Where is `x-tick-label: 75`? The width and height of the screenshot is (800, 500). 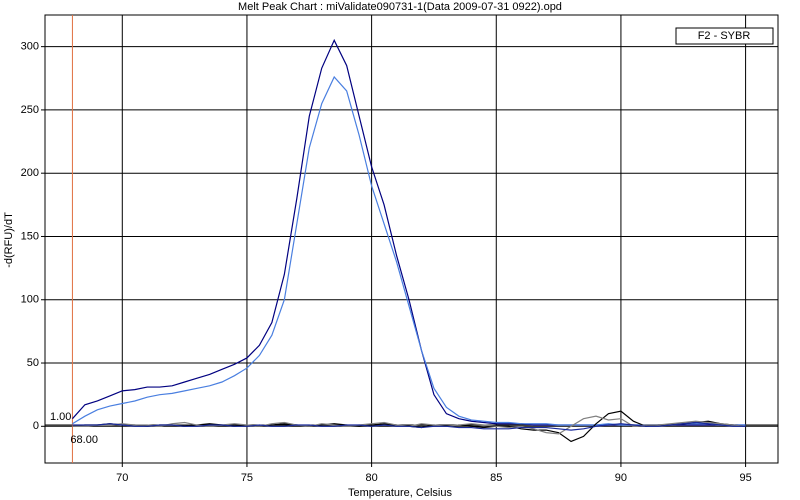 x-tick-label: 75 is located at coordinates (247, 478).